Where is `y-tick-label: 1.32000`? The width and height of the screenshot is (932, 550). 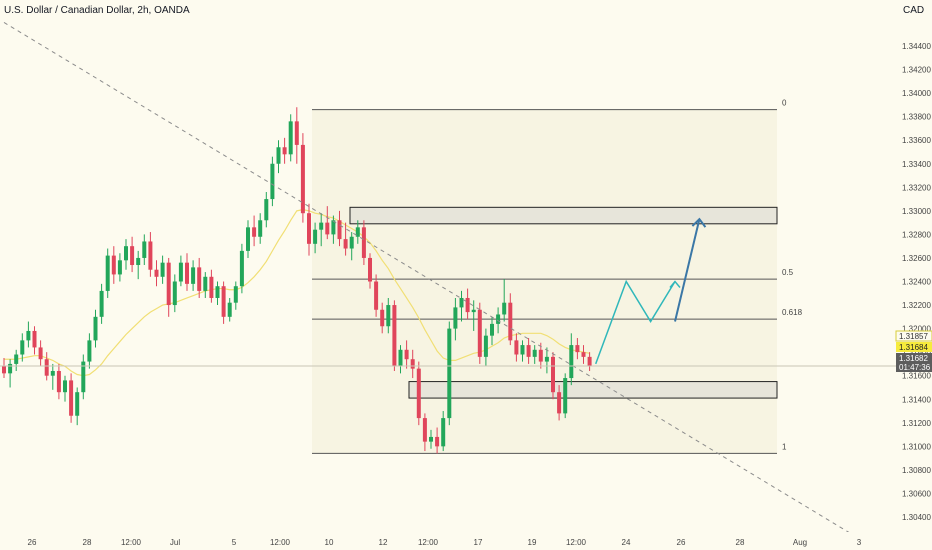
y-tick-label: 1.32000 is located at coordinates (916, 329).